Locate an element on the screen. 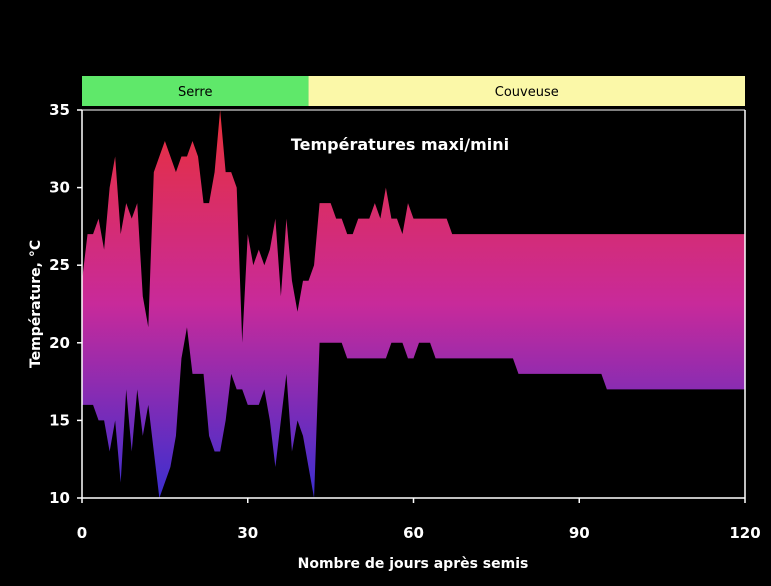 This screenshot has width=771, height=586. x-tick-label: 0 is located at coordinates (82, 533).